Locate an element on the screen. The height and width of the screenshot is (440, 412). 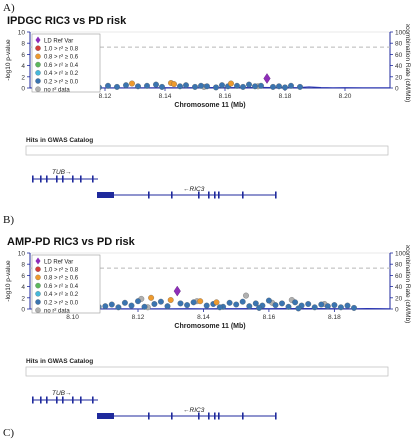
y2-tick-label: 80 is located at coordinates (399, 44).